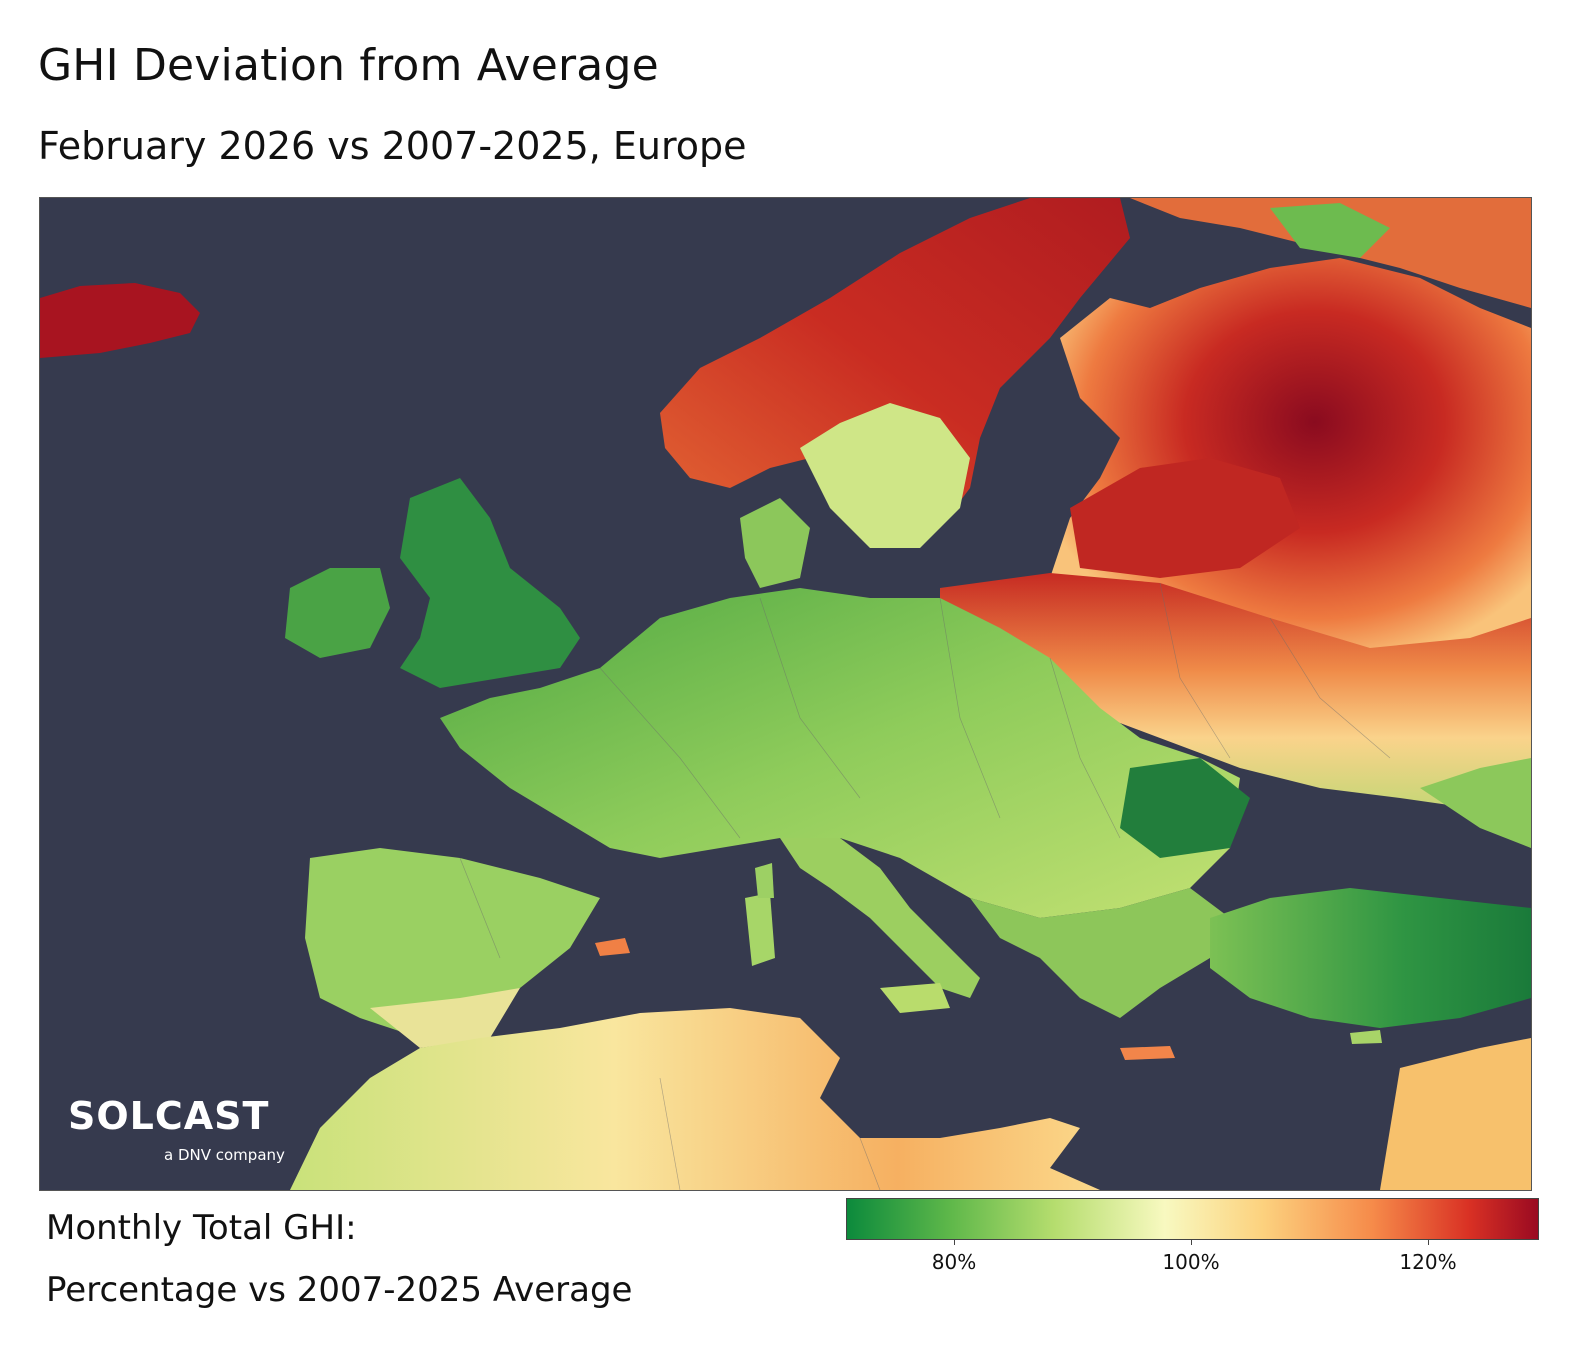  Describe the element at coordinates (201, 1228) in the screenshot. I see `legend-title-line1: Monthly Total GHI:` at that location.